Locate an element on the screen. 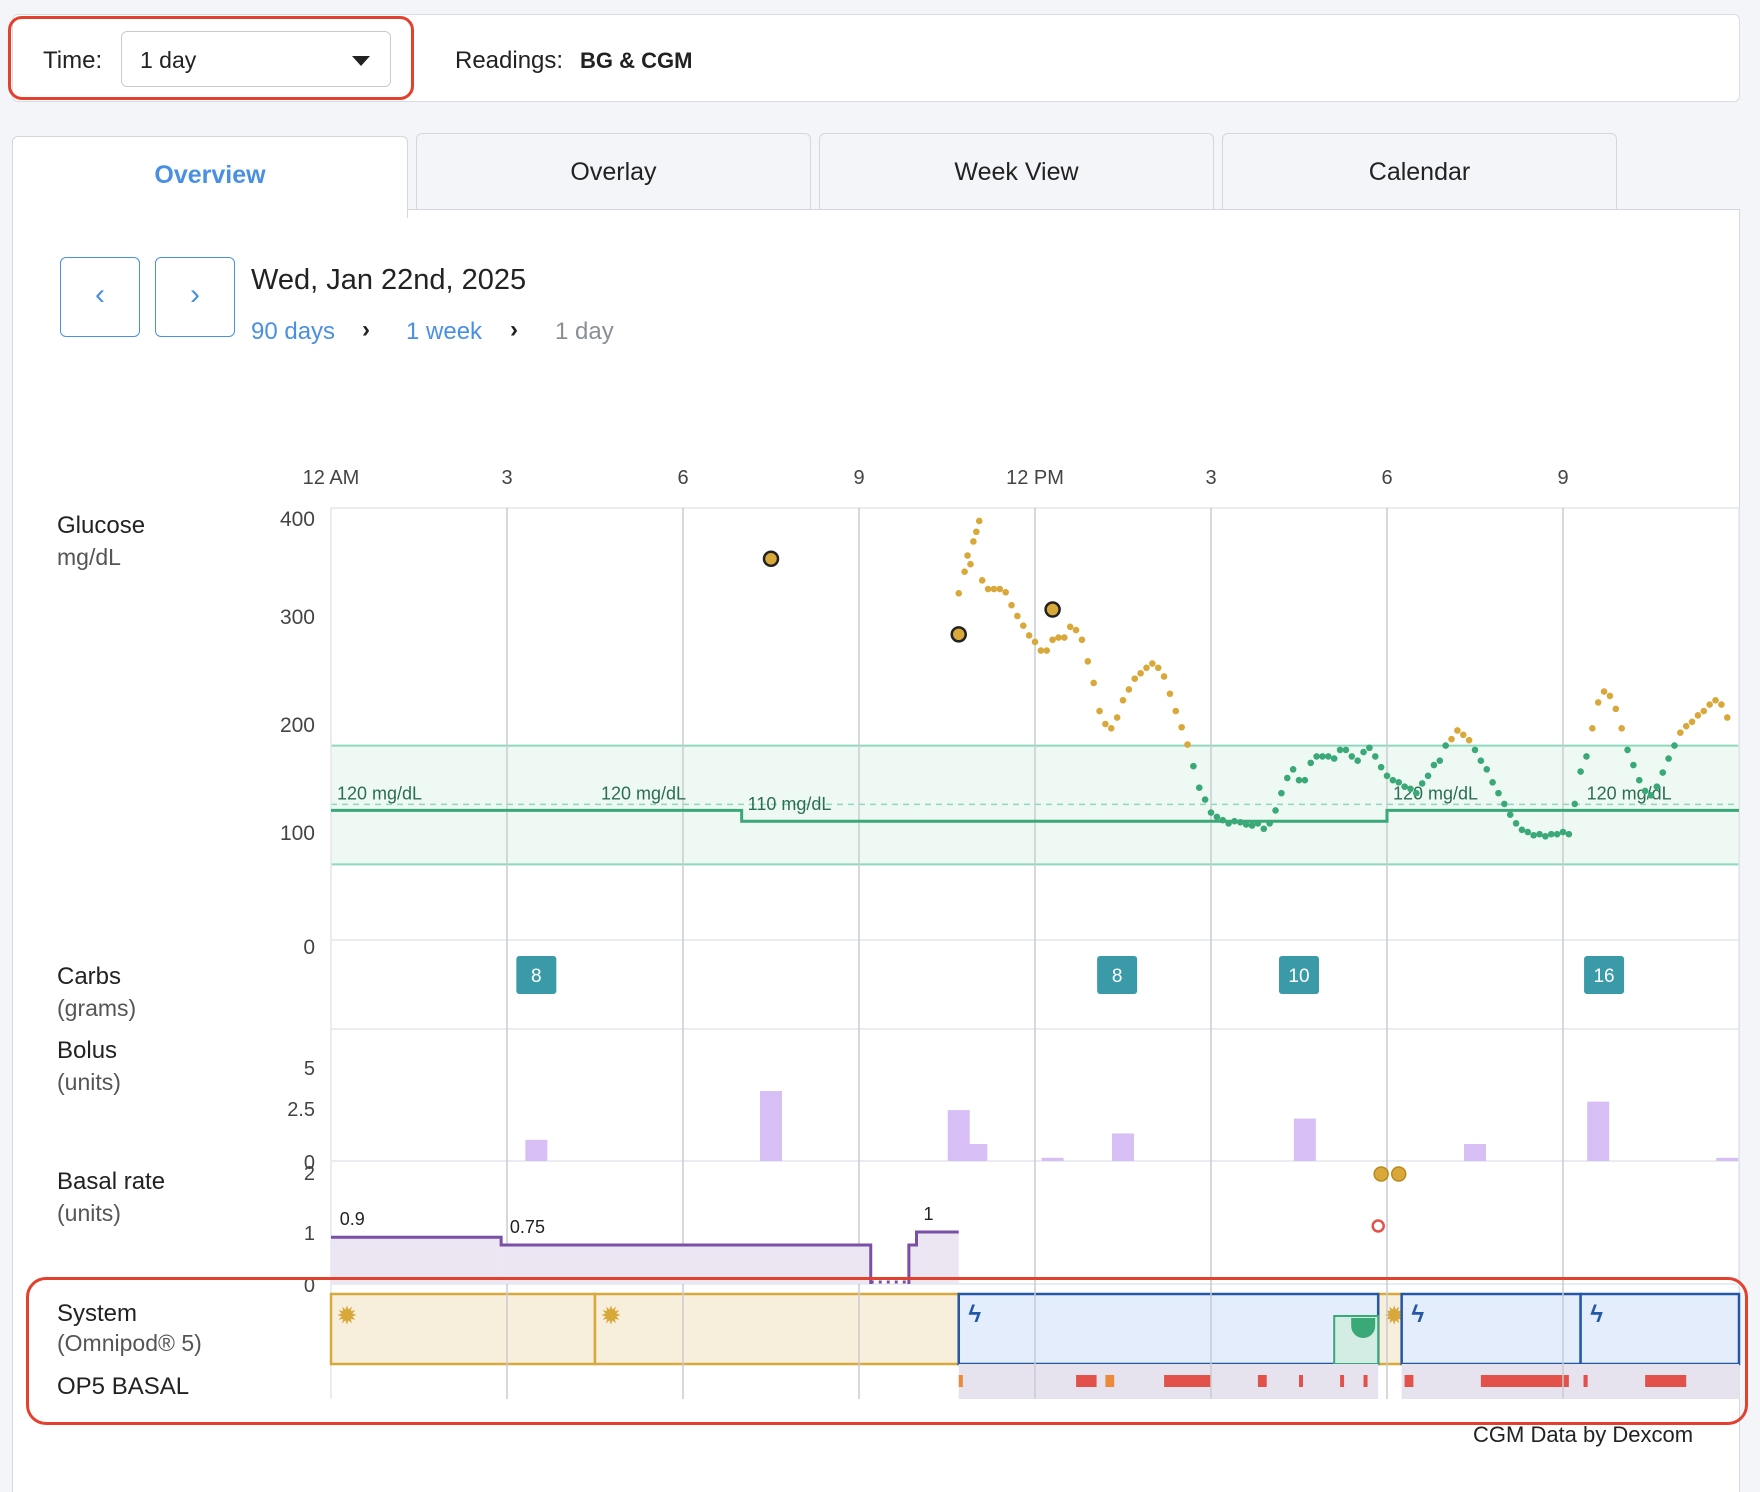  breadcrumb-1-week: 1 week is located at coordinates (444, 331).